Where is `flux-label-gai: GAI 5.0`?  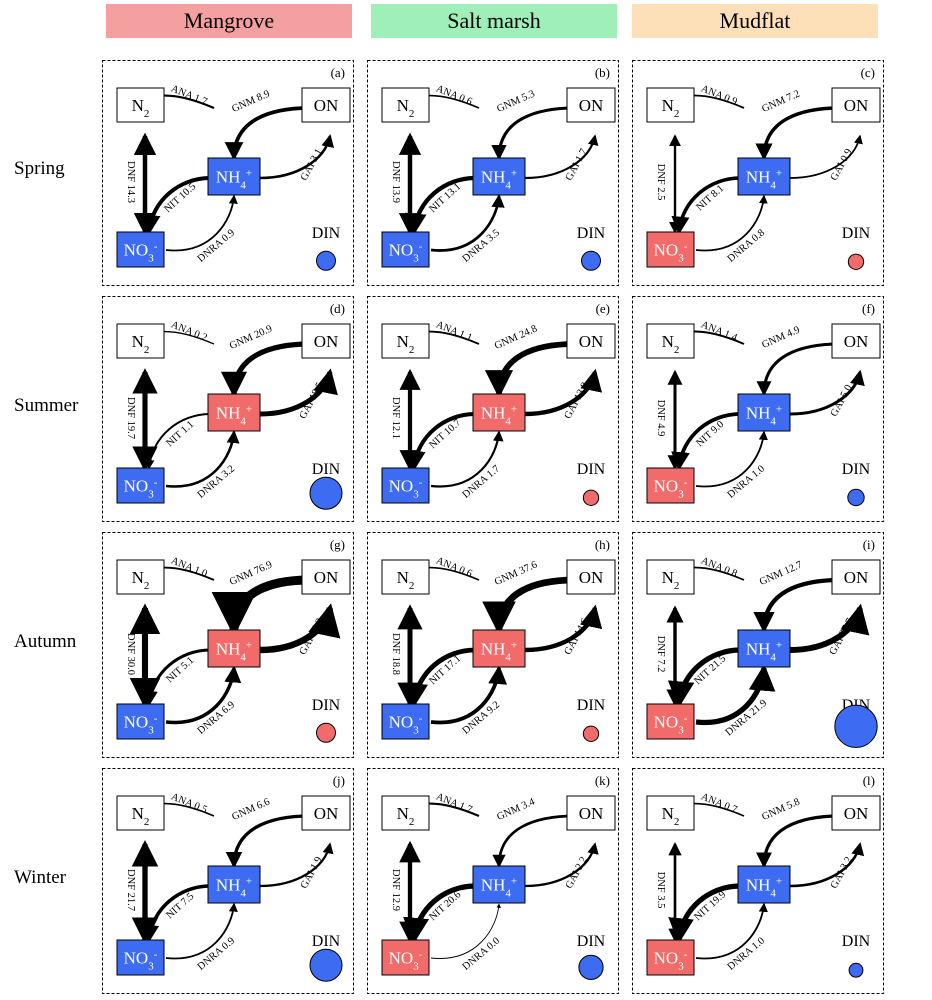 flux-label-gai: GAI 5.0 is located at coordinates (842, 401).